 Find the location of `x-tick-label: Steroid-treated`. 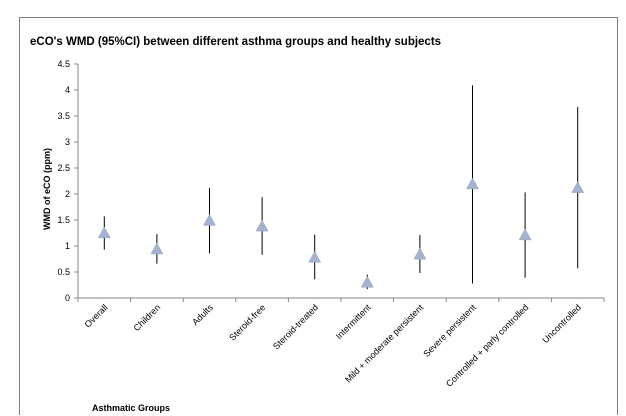

x-tick-label: Steroid-treated is located at coordinates (295, 326).